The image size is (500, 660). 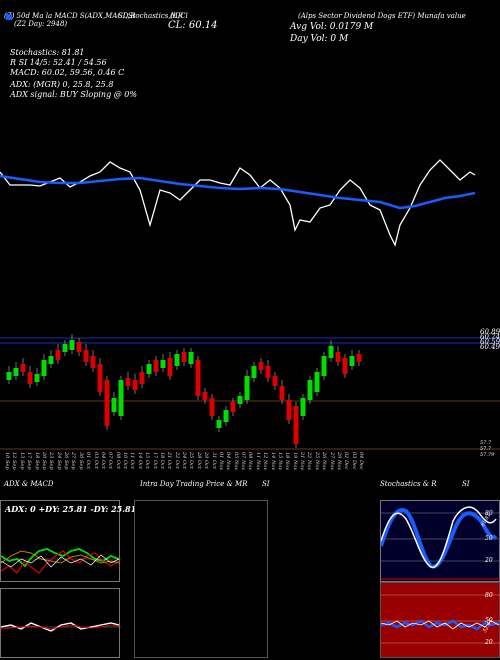 I want to click on price-label-2: 60.74, so click(x=490, y=337).